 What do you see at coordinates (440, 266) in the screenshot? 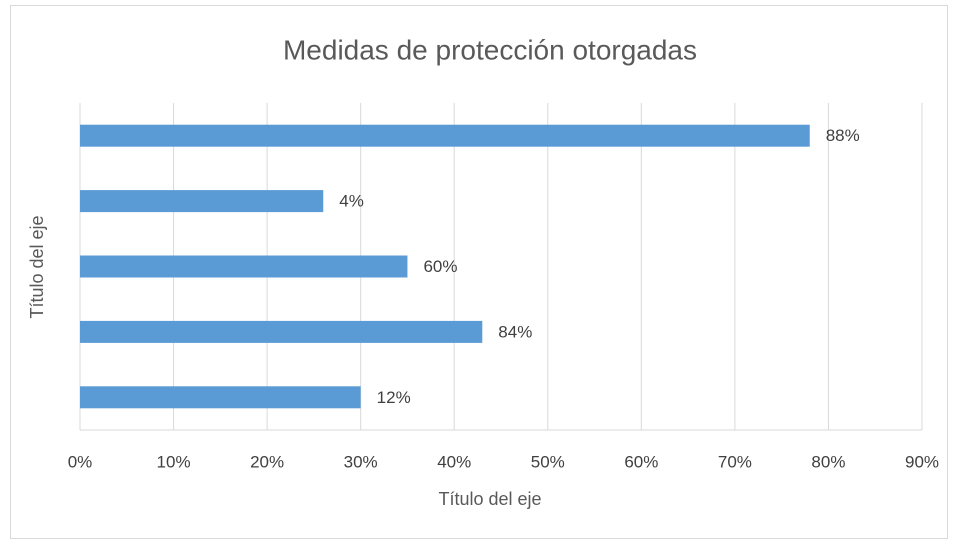
I see `data-label: 60%` at bounding box center [440, 266].